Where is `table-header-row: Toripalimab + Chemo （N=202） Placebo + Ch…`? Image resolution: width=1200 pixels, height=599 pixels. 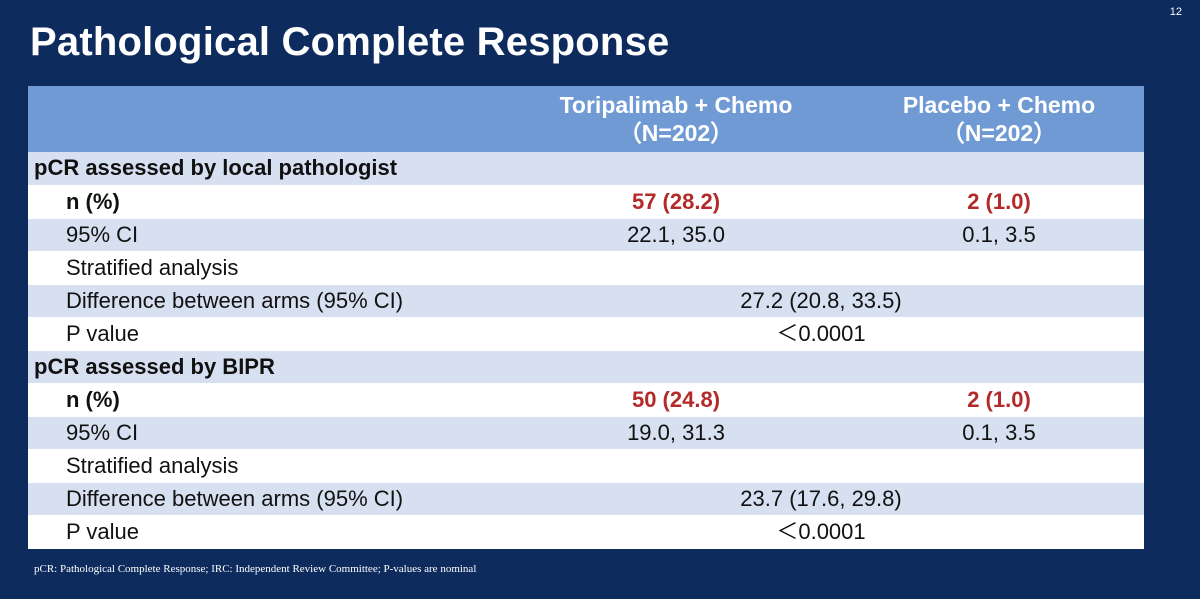 table-header-row: Toripalimab + Chemo （N=202） Placebo + Ch… is located at coordinates (586, 119).